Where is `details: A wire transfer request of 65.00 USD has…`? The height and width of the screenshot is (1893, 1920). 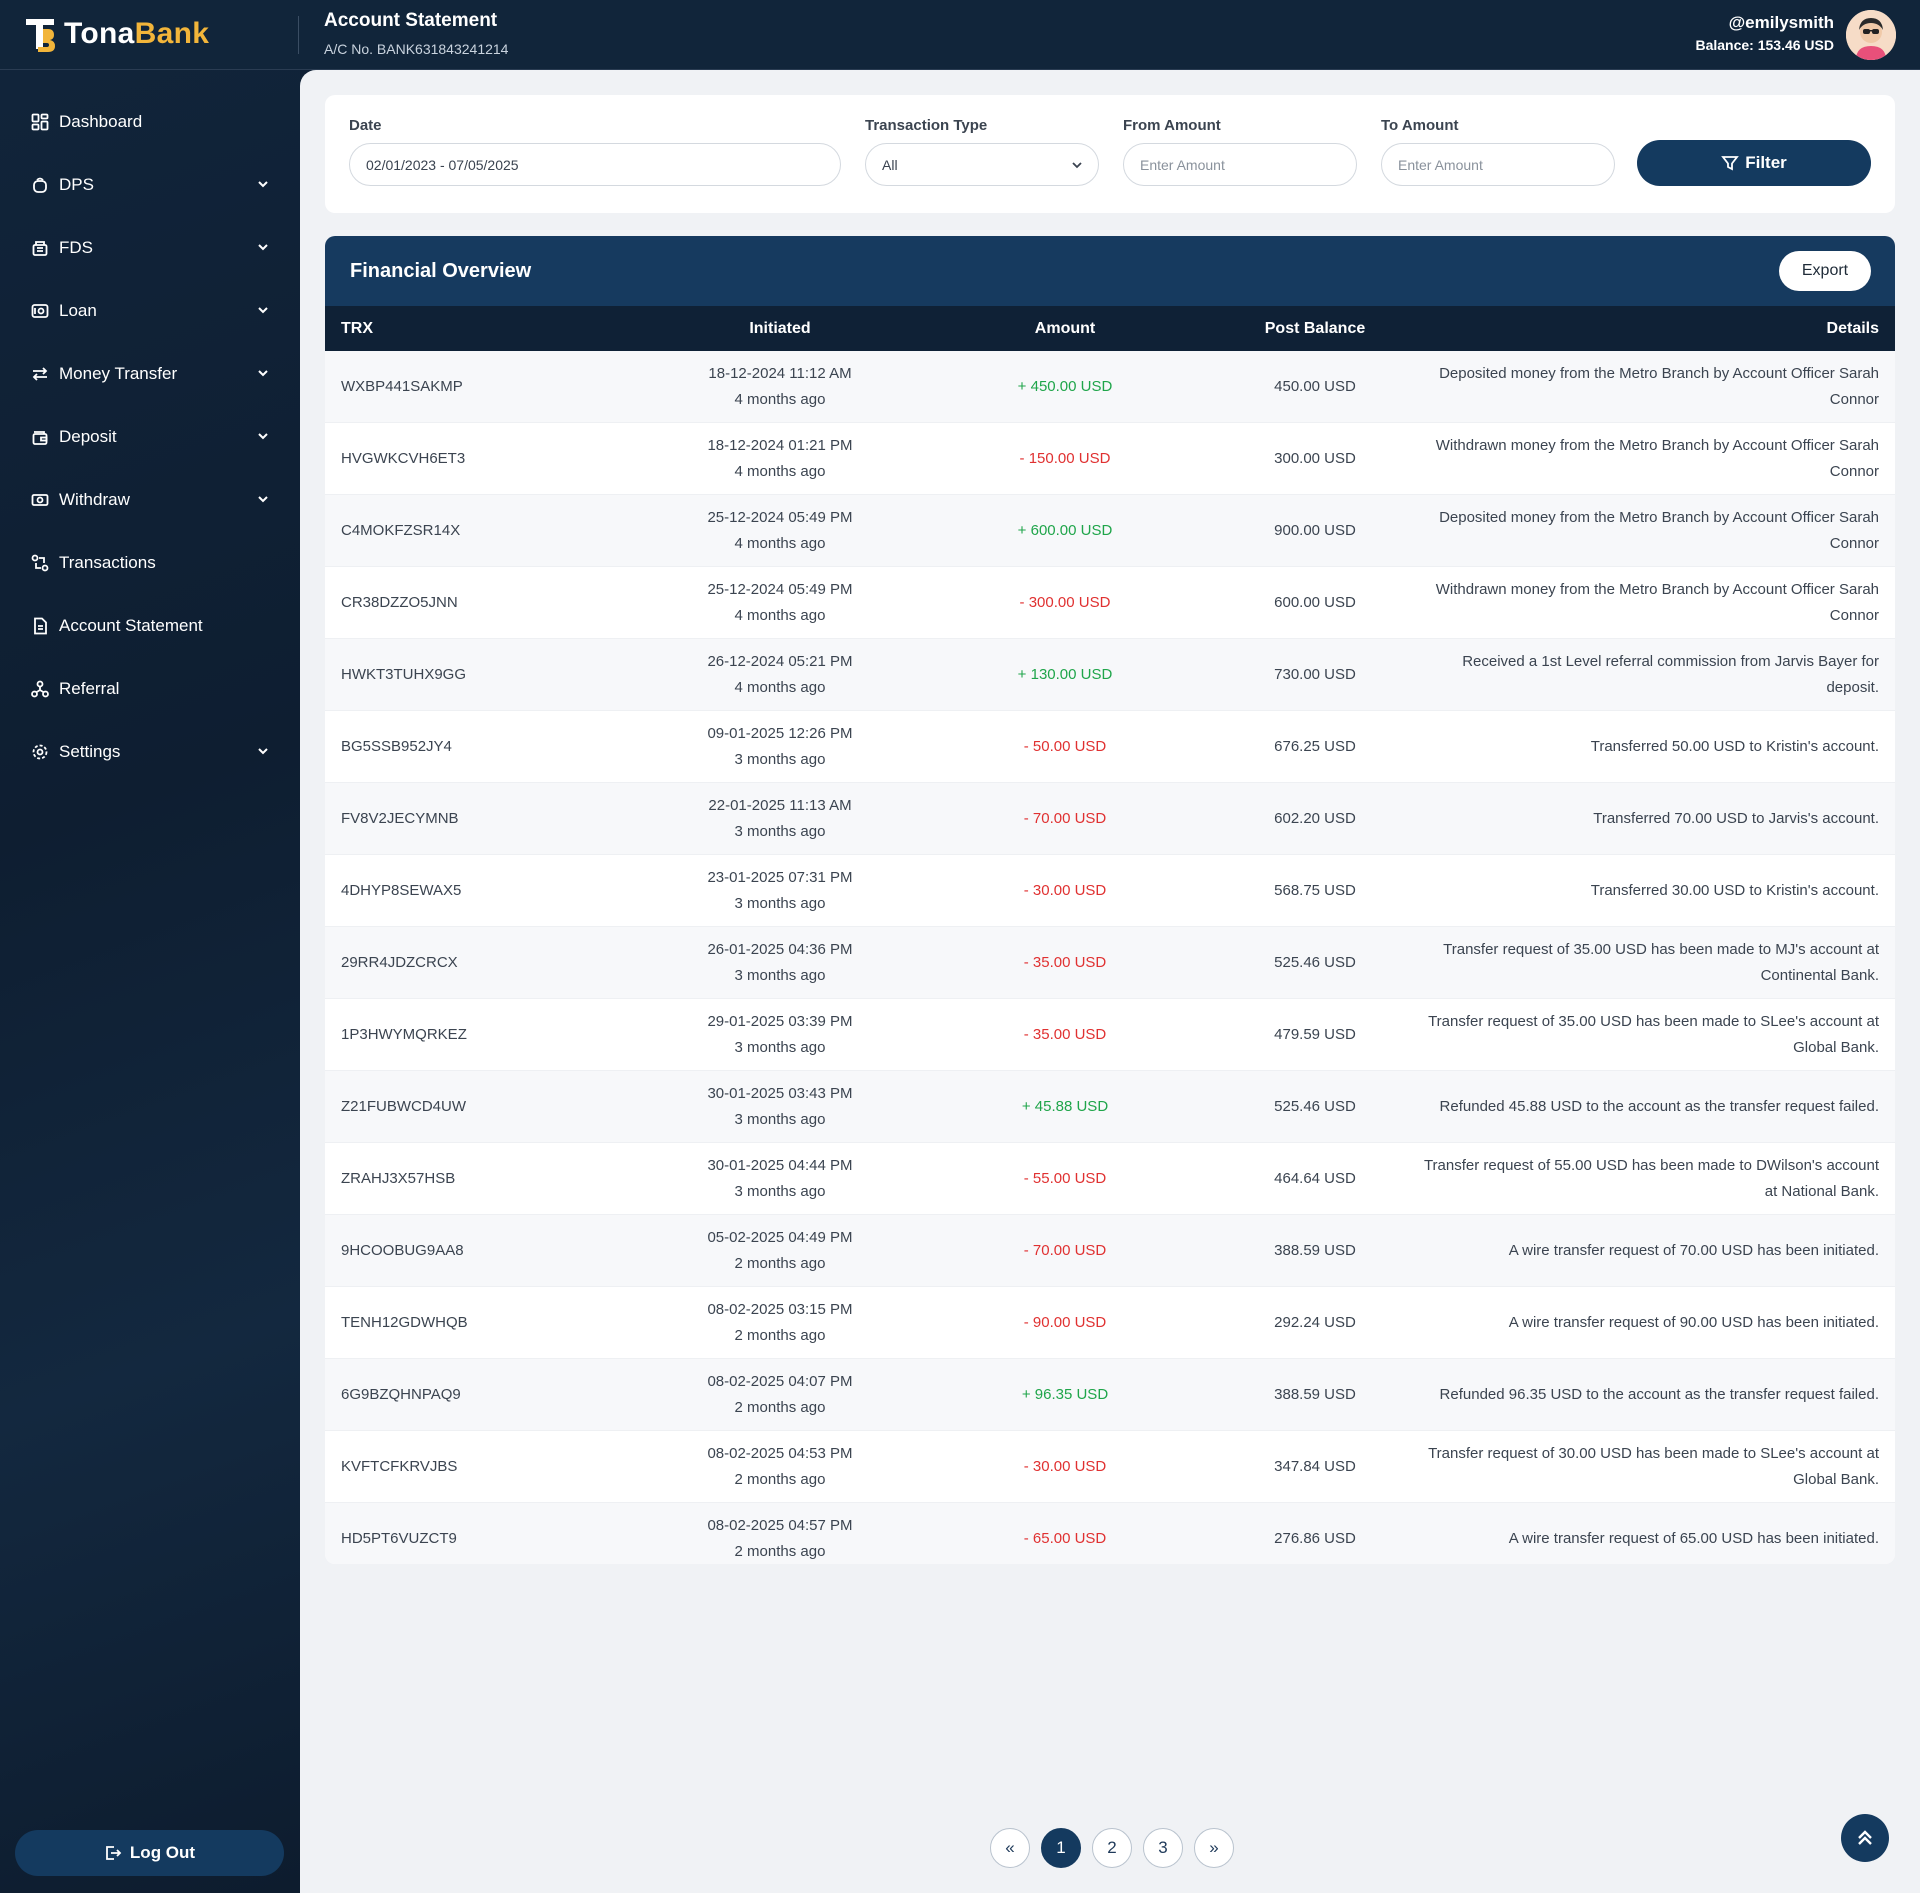
details: A wire transfer request of 65.00 USD has… is located at coordinates (1693, 1538).